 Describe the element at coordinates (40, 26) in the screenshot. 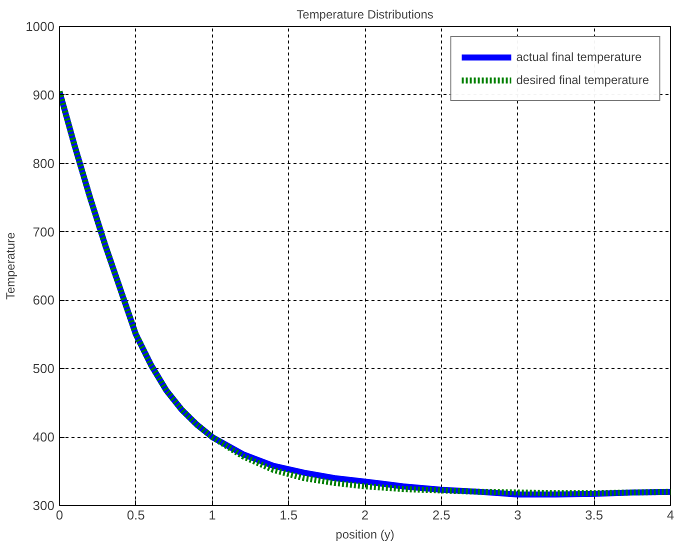

I see `y-tick-label: 1000` at that location.